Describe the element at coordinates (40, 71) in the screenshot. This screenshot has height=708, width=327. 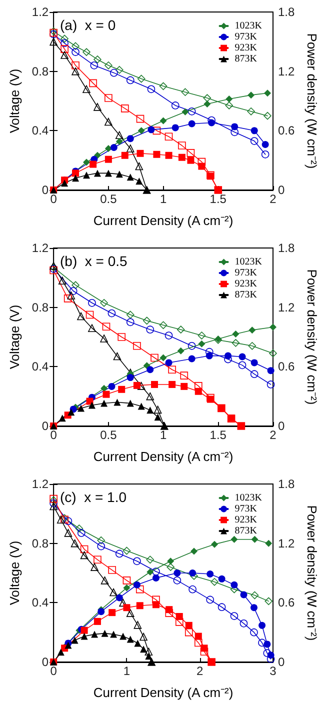
I see `y-tick-label: 0.8` at that location.